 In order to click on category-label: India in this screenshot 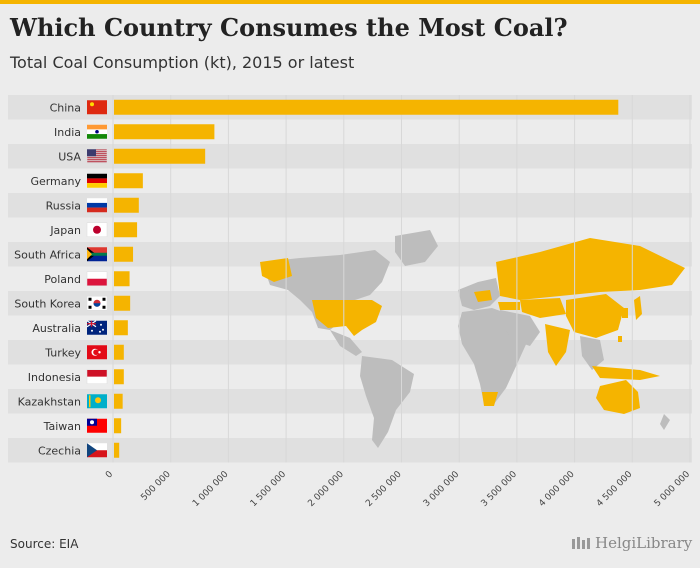, I will do `click(67, 132)`.